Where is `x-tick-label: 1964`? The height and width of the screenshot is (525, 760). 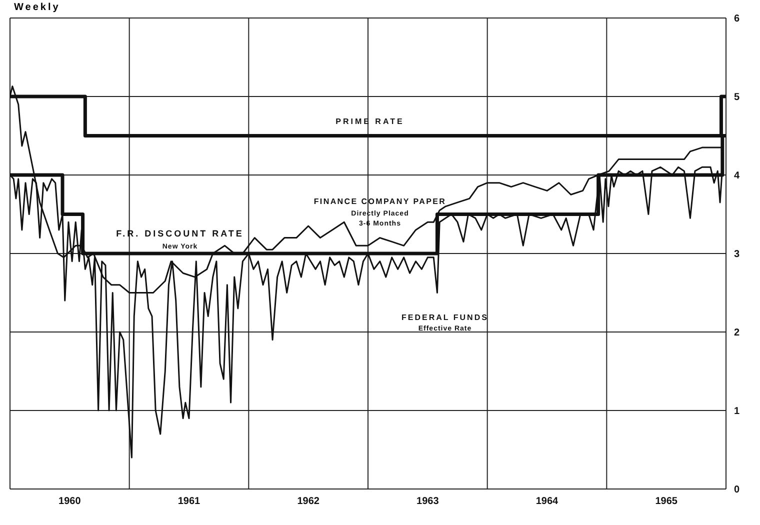
x-tick-label: 1964 is located at coordinates (547, 502).